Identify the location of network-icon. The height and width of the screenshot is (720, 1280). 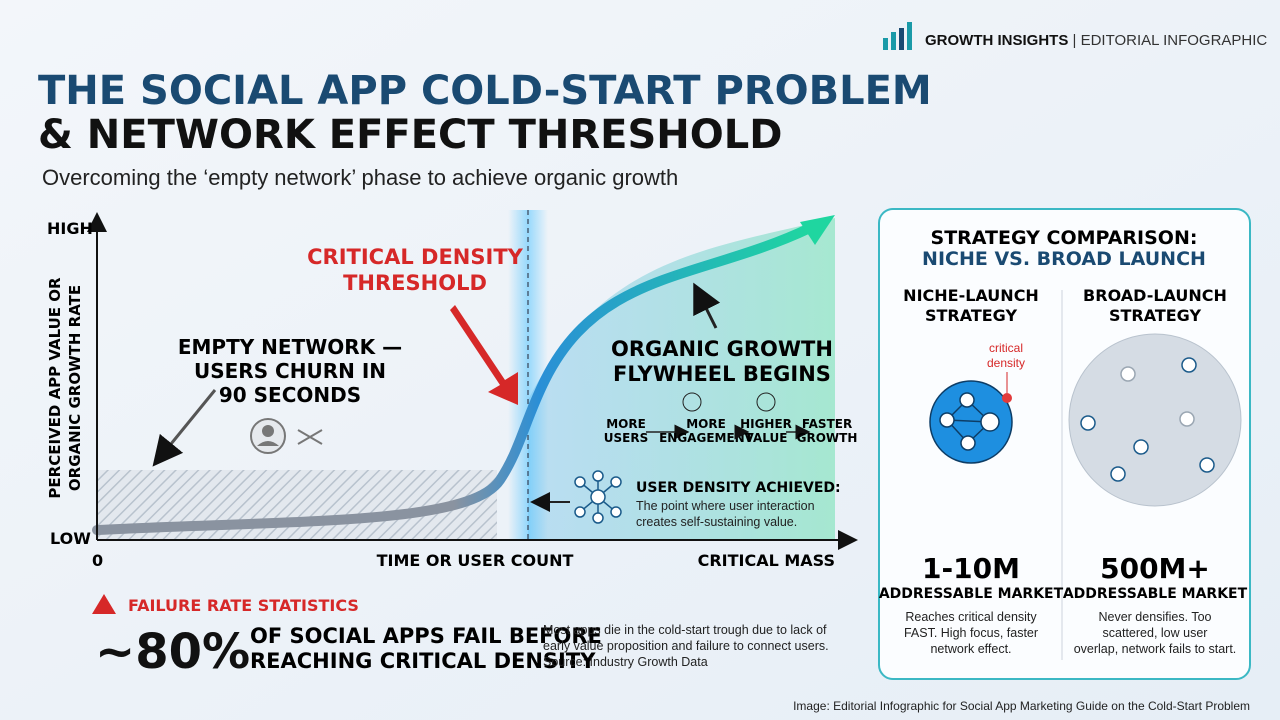
(598, 497).